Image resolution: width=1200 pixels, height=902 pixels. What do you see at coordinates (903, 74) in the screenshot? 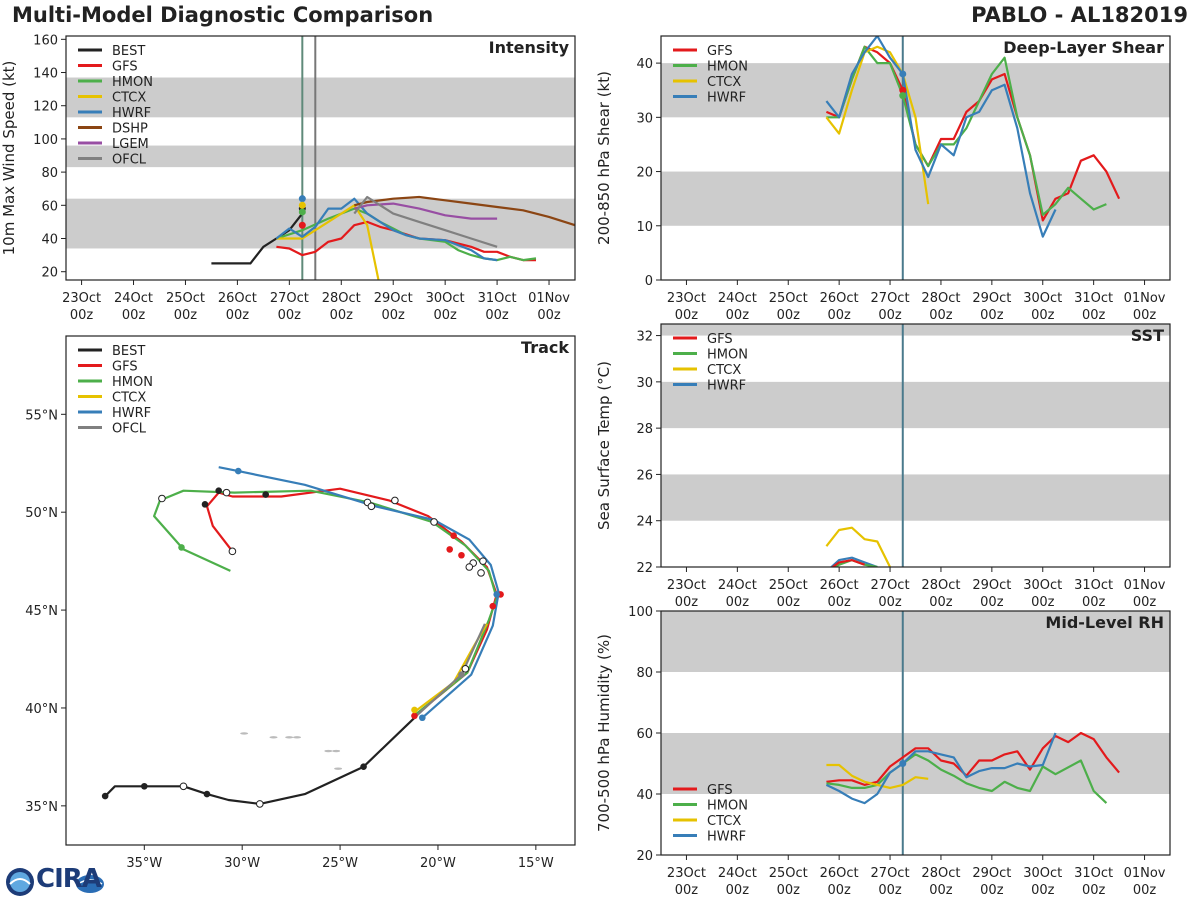
I see `shear-marker-hwrf` at bounding box center [903, 74].